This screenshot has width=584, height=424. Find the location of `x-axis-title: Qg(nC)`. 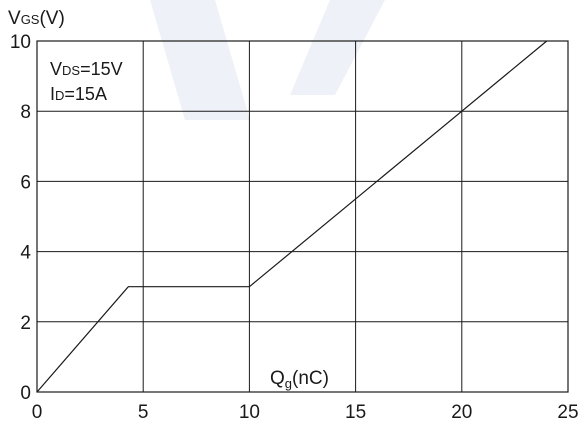

x-axis-title: Qg(nC) is located at coordinates (299, 379).